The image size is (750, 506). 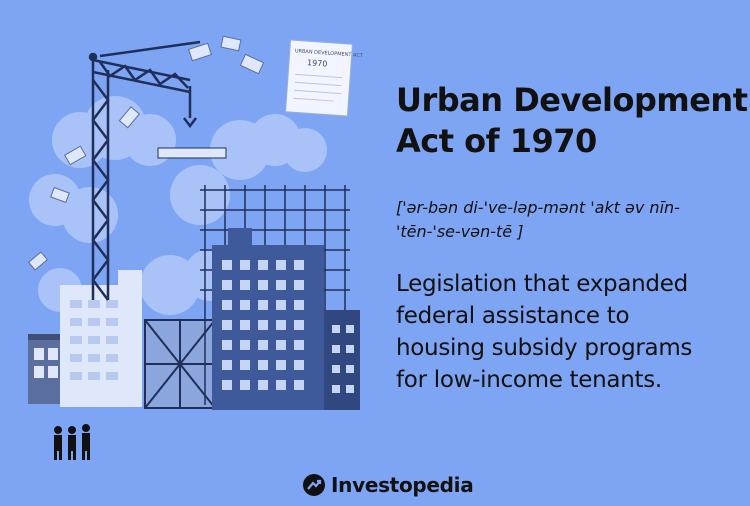 What do you see at coordinates (572, 121) in the screenshot?
I see `term-title: Urban Development Act of 1970` at bounding box center [572, 121].